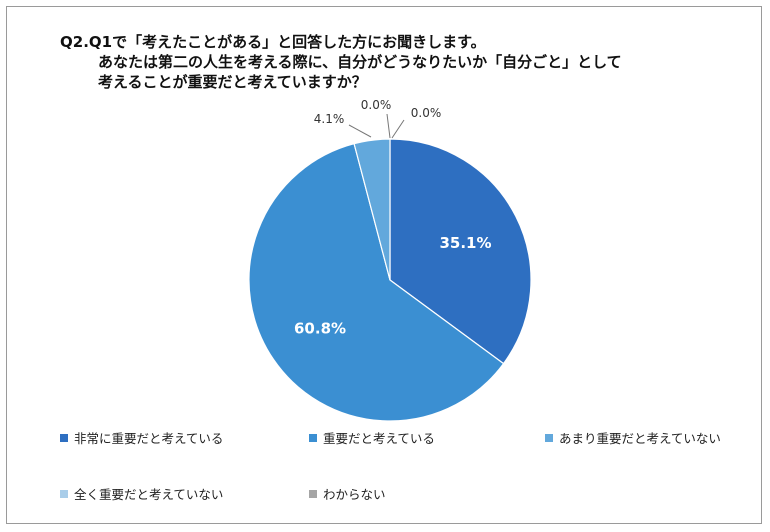 The width and height of the screenshot is (770, 532). I want to click on legend-item-not-very-important: あまり重要だと考えていない, so click(633, 437).